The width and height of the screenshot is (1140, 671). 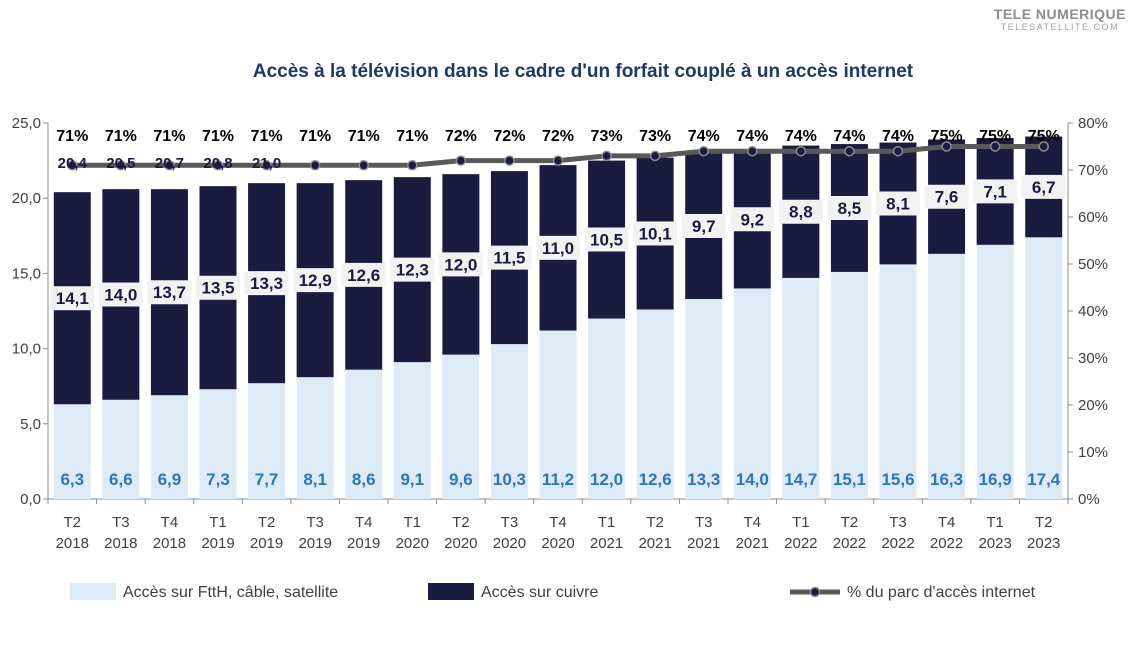 What do you see at coordinates (217, 533) in the screenshot?
I see `x-tick-label: T1 2019` at bounding box center [217, 533].